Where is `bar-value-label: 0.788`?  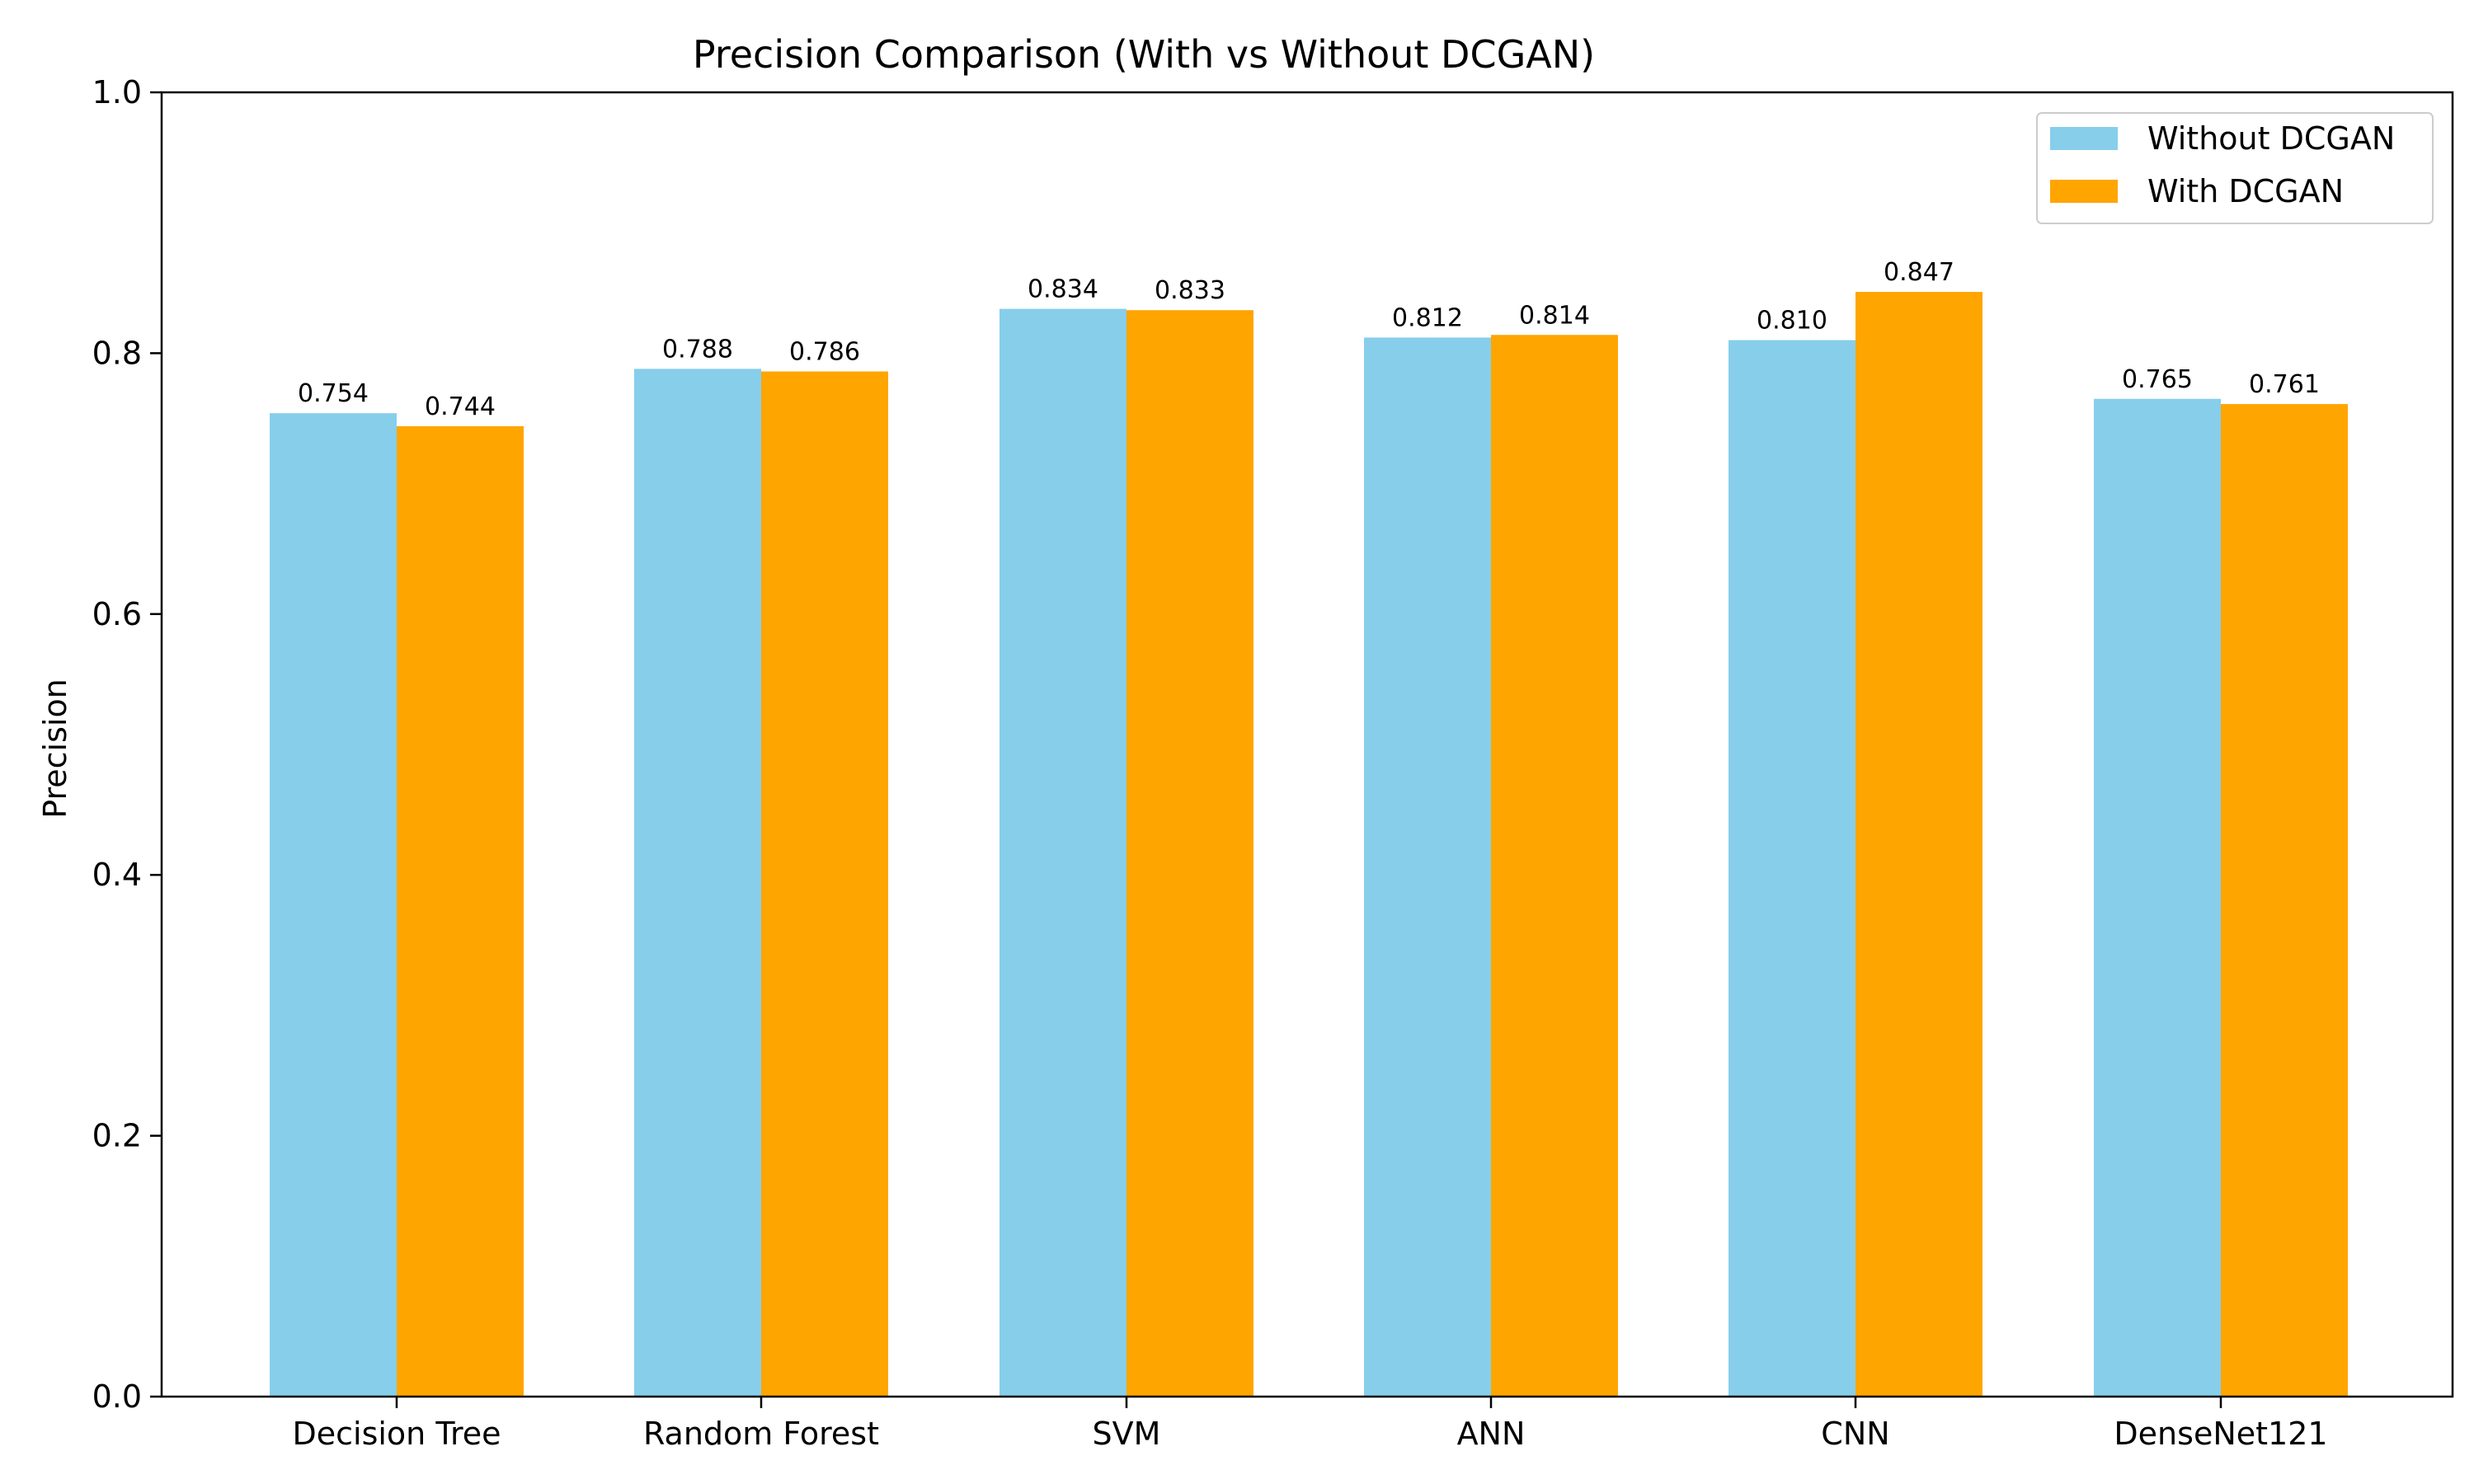 bar-value-label: 0.788 is located at coordinates (697, 349).